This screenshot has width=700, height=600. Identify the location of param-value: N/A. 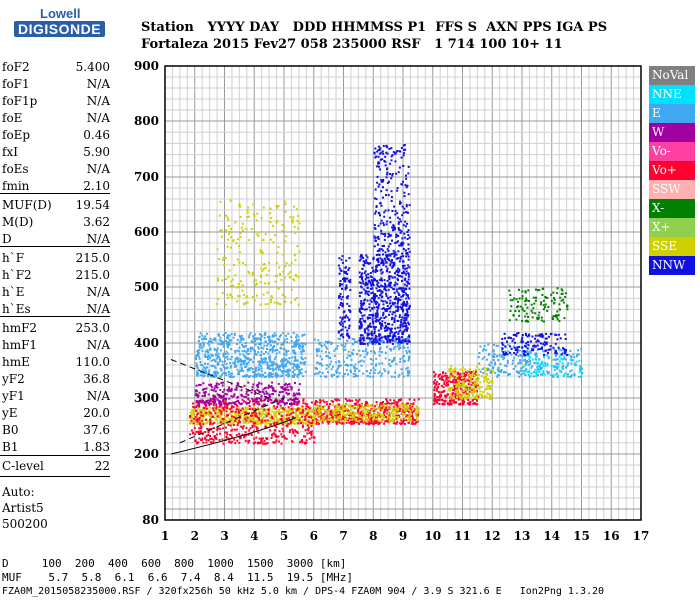
(98, 118).